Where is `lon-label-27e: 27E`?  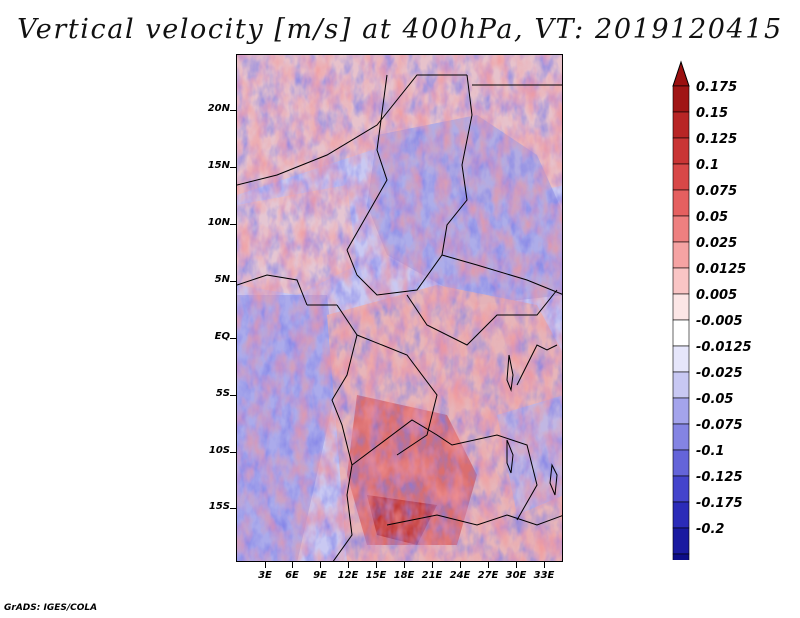
lon-label-27e: 27E is located at coordinates (488, 575).